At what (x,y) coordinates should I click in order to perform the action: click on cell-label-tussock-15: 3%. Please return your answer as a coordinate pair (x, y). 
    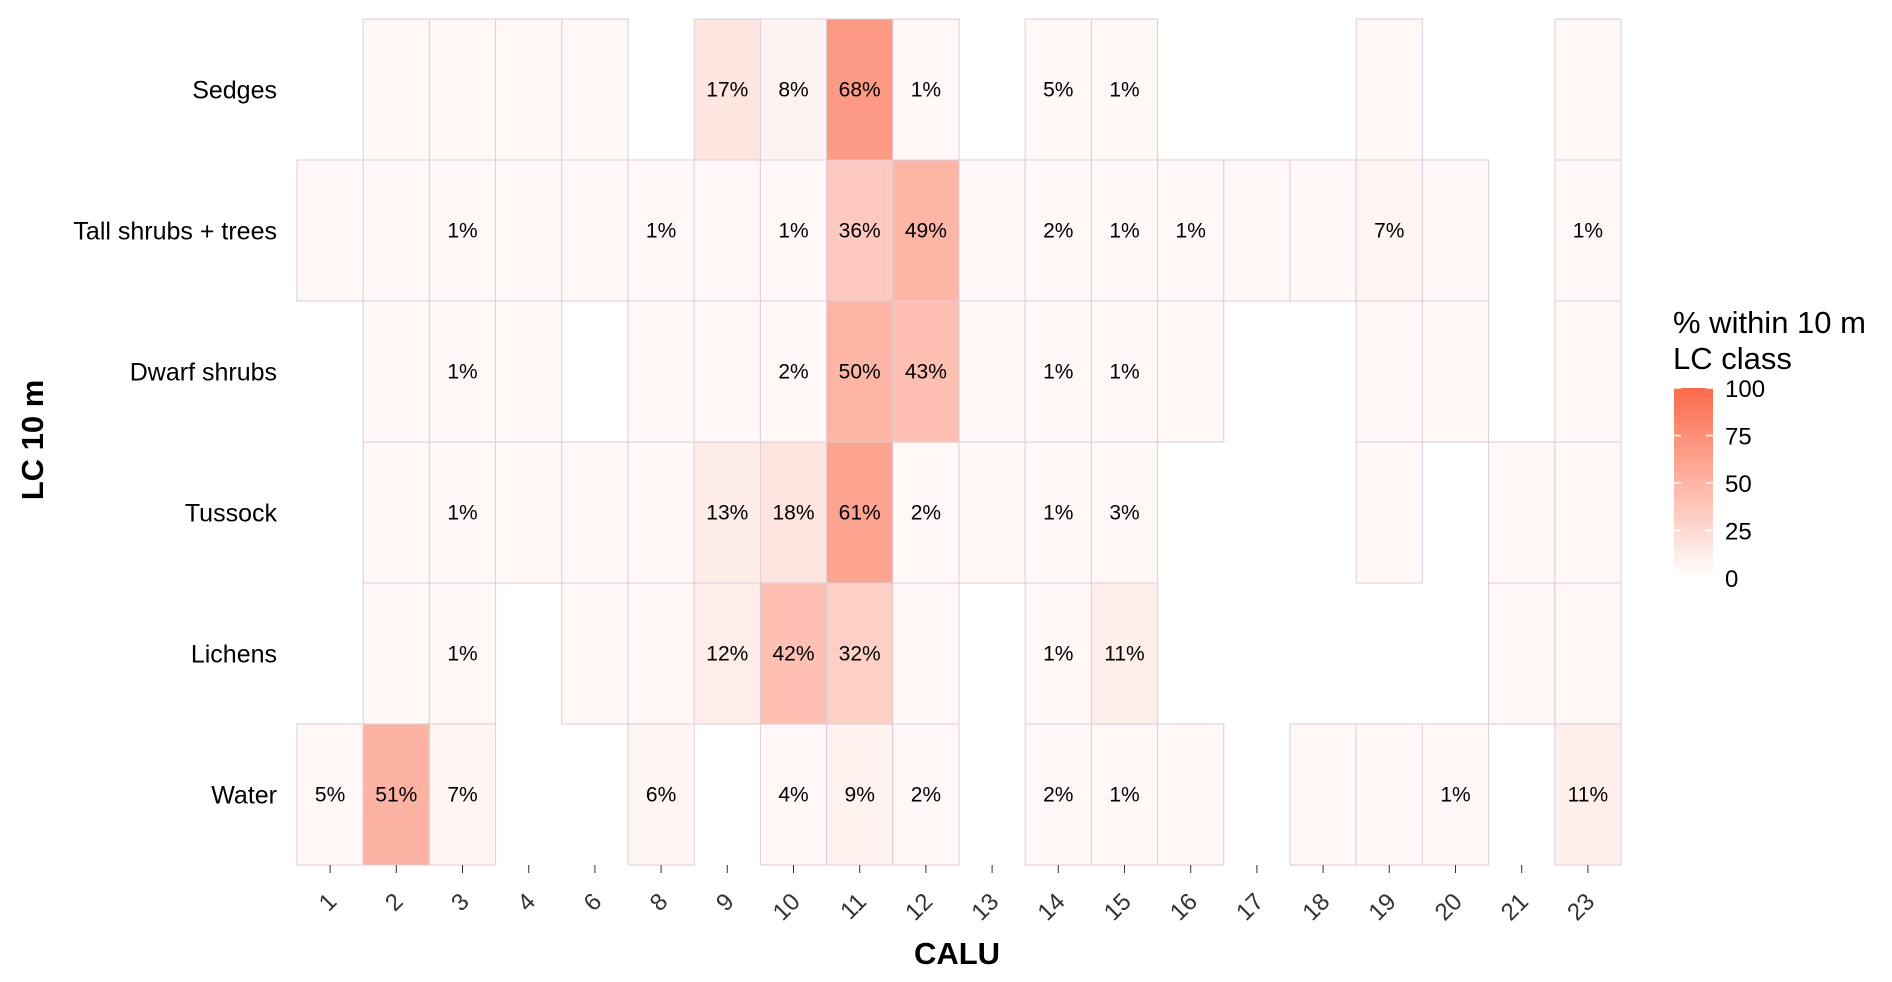
    Looking at the image, I should click on (1124, 513).